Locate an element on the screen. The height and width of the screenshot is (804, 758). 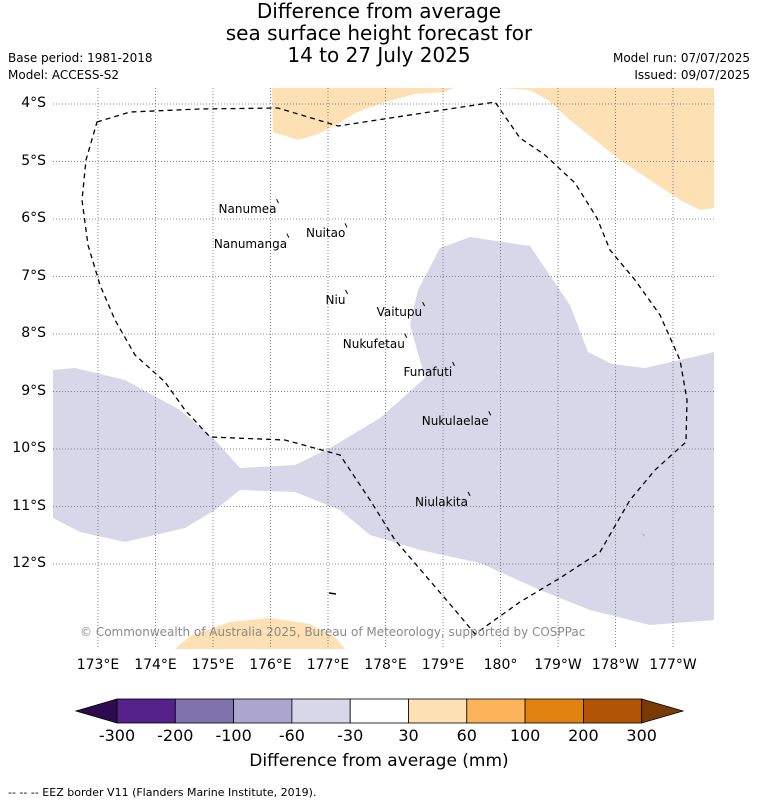
latitude-label: 12°S is located at coordinates (29, 563).